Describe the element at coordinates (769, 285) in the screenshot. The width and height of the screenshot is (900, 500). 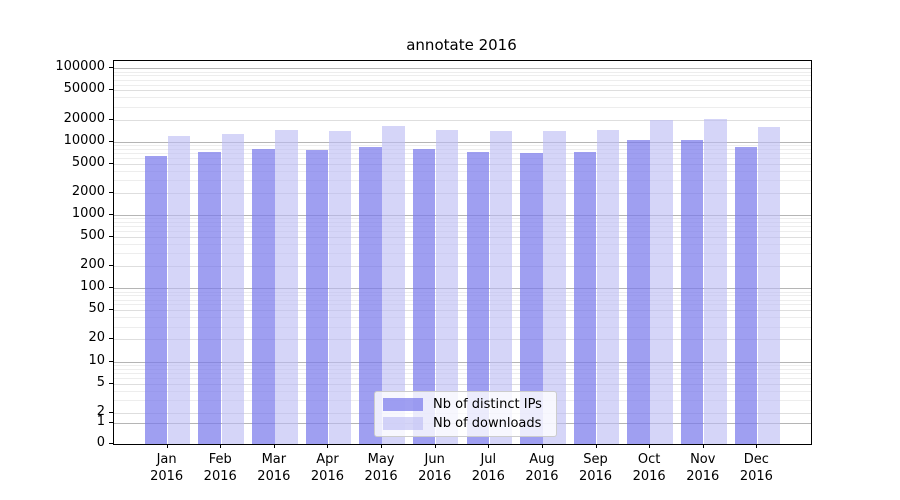
I see `bar-downloads-dec` at that location.